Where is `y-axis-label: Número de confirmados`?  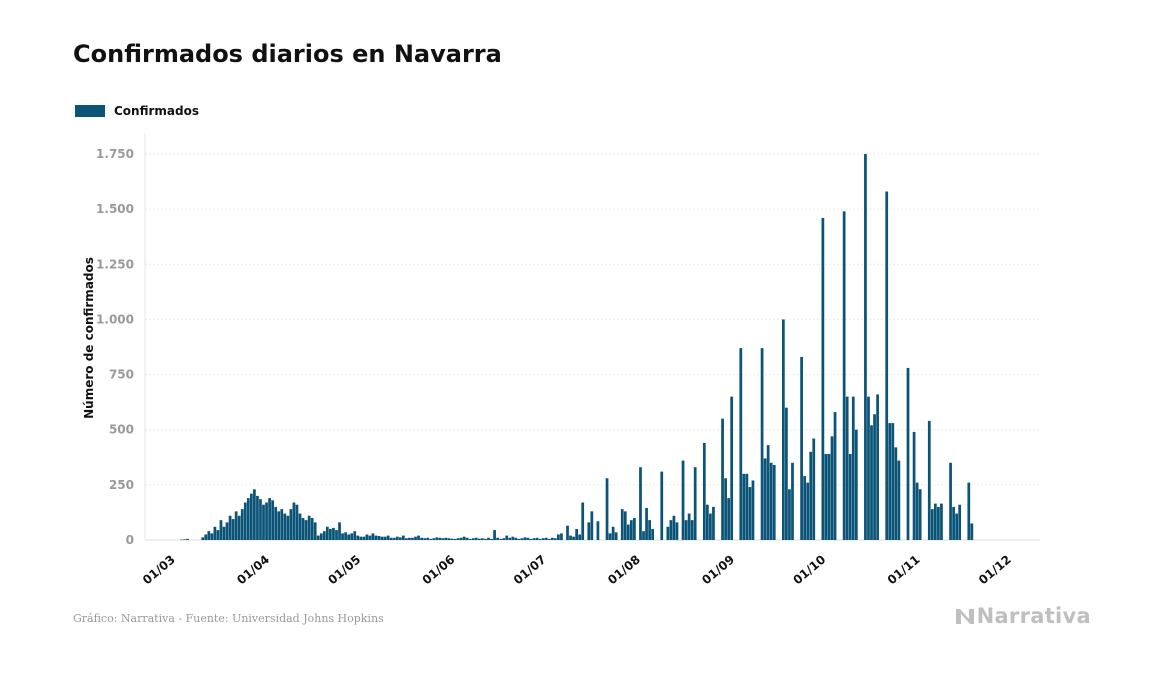
y-axis-label: Número de confirmados is located at coordinates (89, 338).